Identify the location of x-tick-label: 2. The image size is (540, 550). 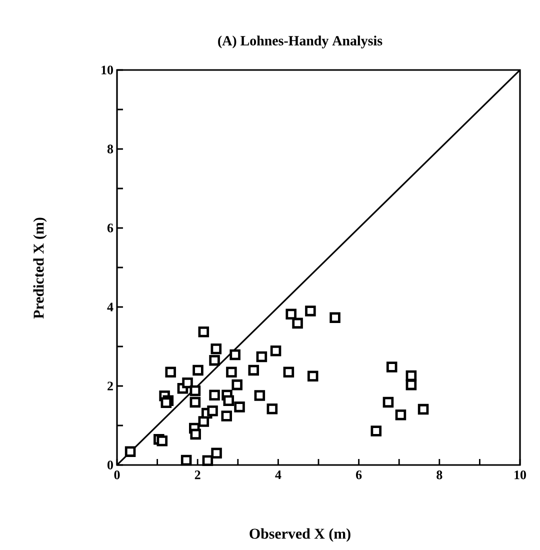
(197, 475).